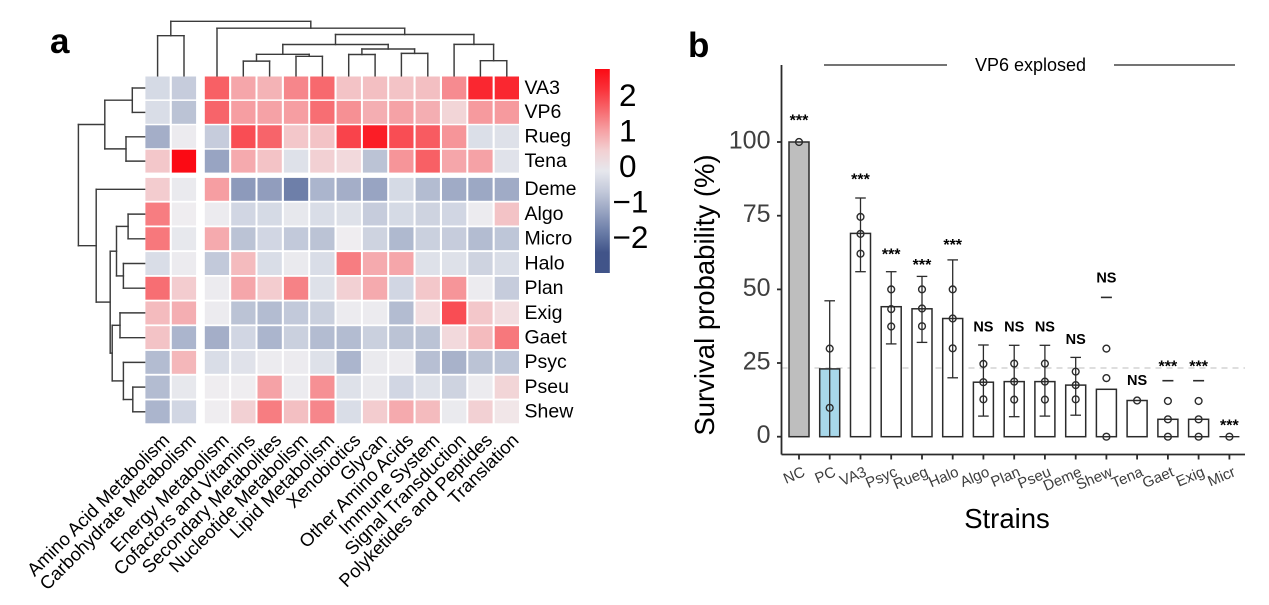 Image resolution: width=1269 pixels, height=605 pixels. I want to click on svg-text: Shew, so click(550, 412).